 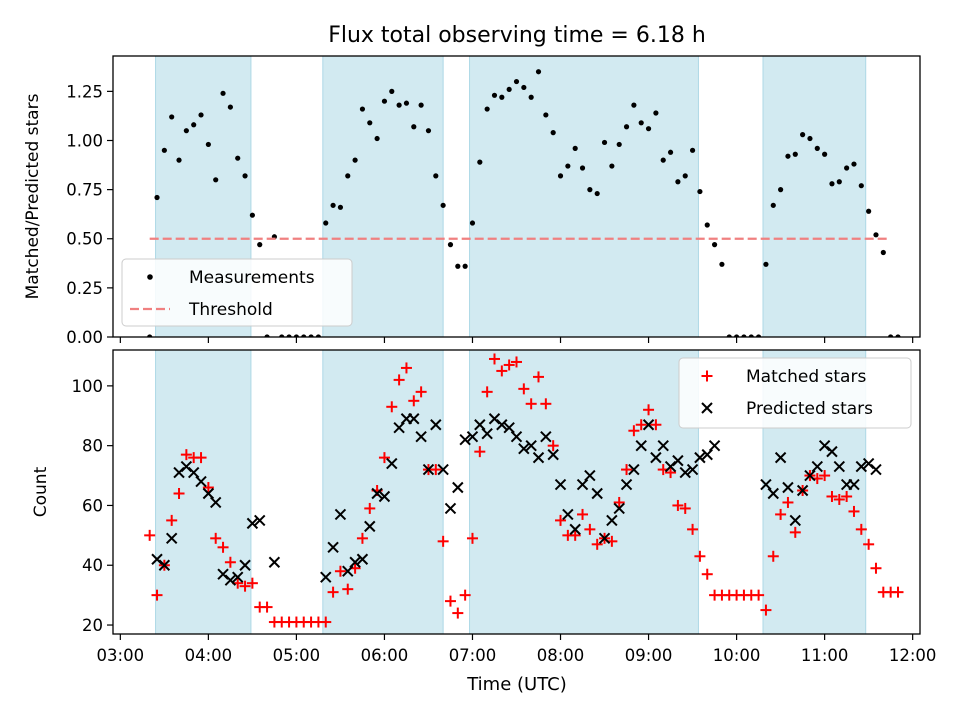 What do you see at coordinates (737, 655) in the screenshot?
I see `x-tick-label: 10:00` at bounding box center [737, 655].